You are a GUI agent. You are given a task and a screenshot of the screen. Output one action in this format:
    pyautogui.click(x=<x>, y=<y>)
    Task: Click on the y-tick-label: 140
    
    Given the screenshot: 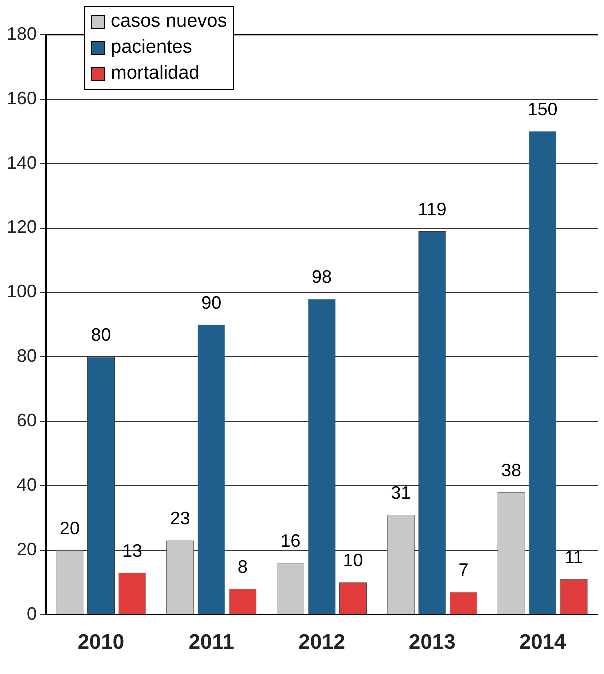 What is the action you would take?
    pyautogui.click(x=22, y=162)
    